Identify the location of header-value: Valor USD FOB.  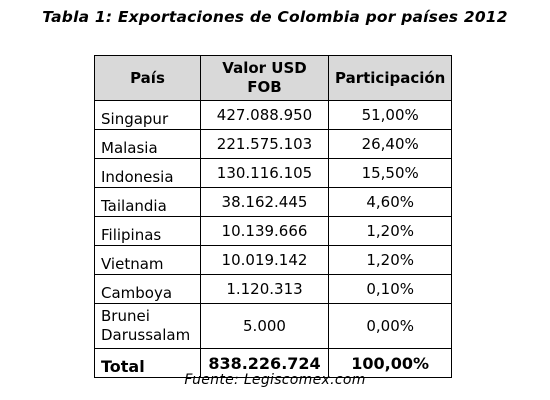
(264, 78).